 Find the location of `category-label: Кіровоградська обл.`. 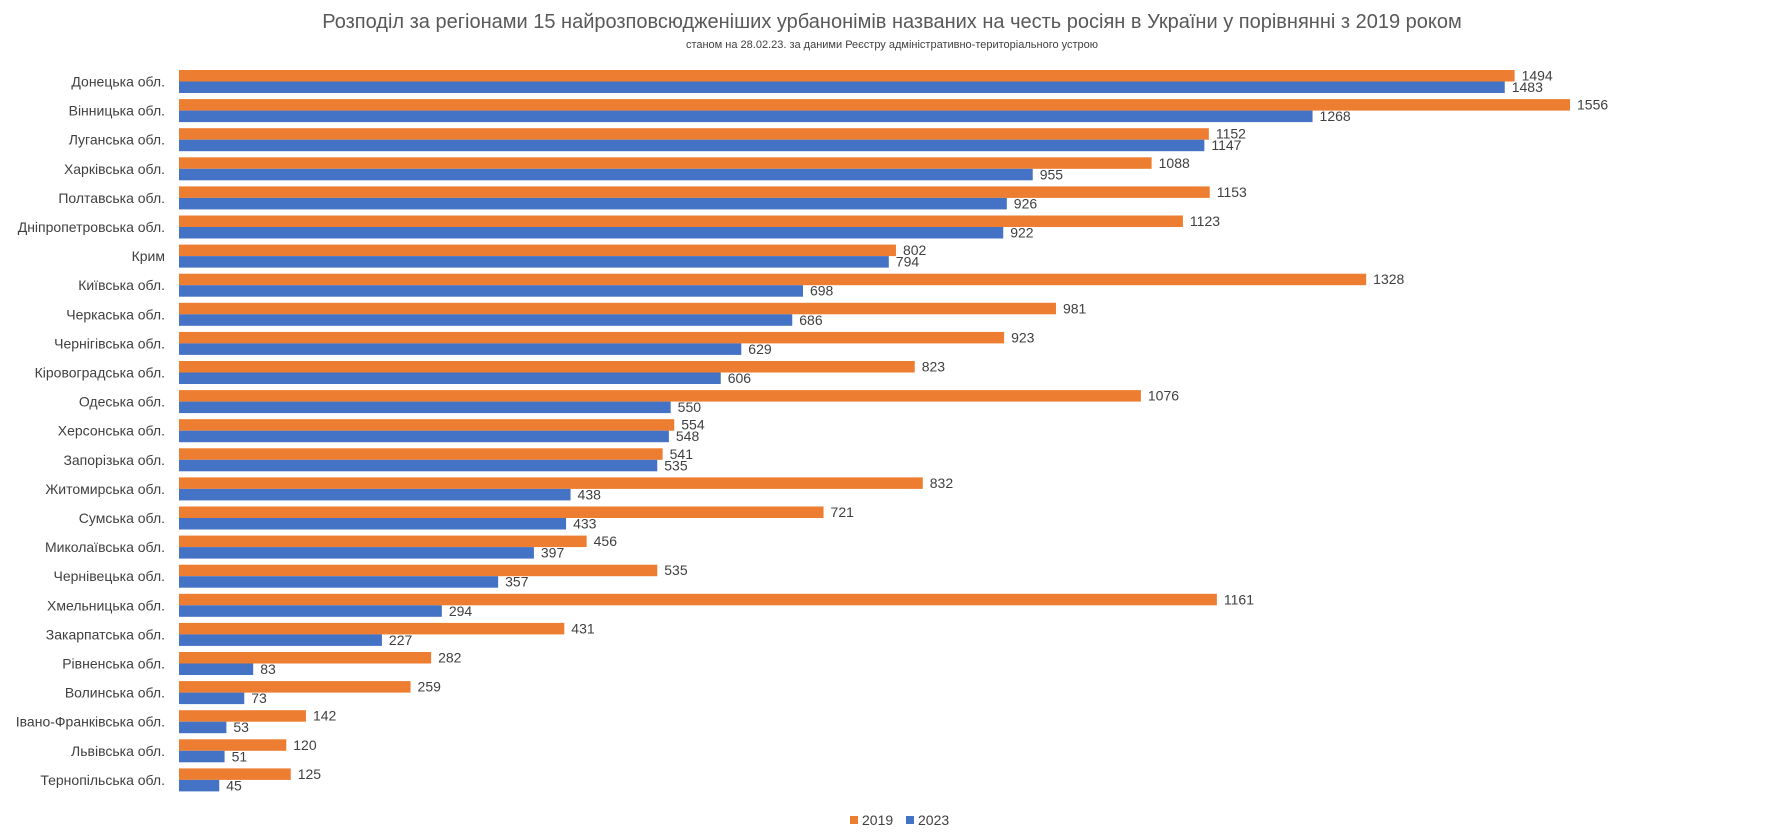

category-label: Кіровоградська обл. is located at coordinates (100, 373).